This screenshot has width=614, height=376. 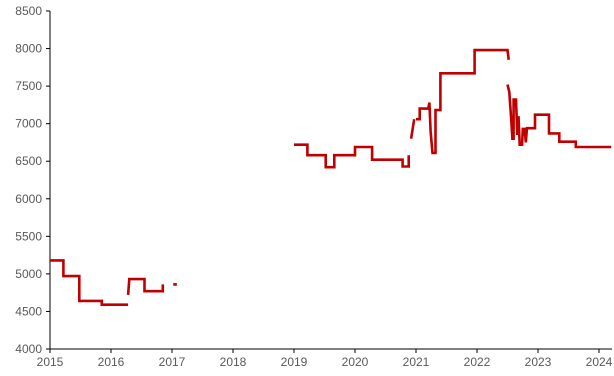 What do you see at coordinates (477, 362) in the screenshot?
I see `x-tick-label: 2022` at bounding box center [477, 362].